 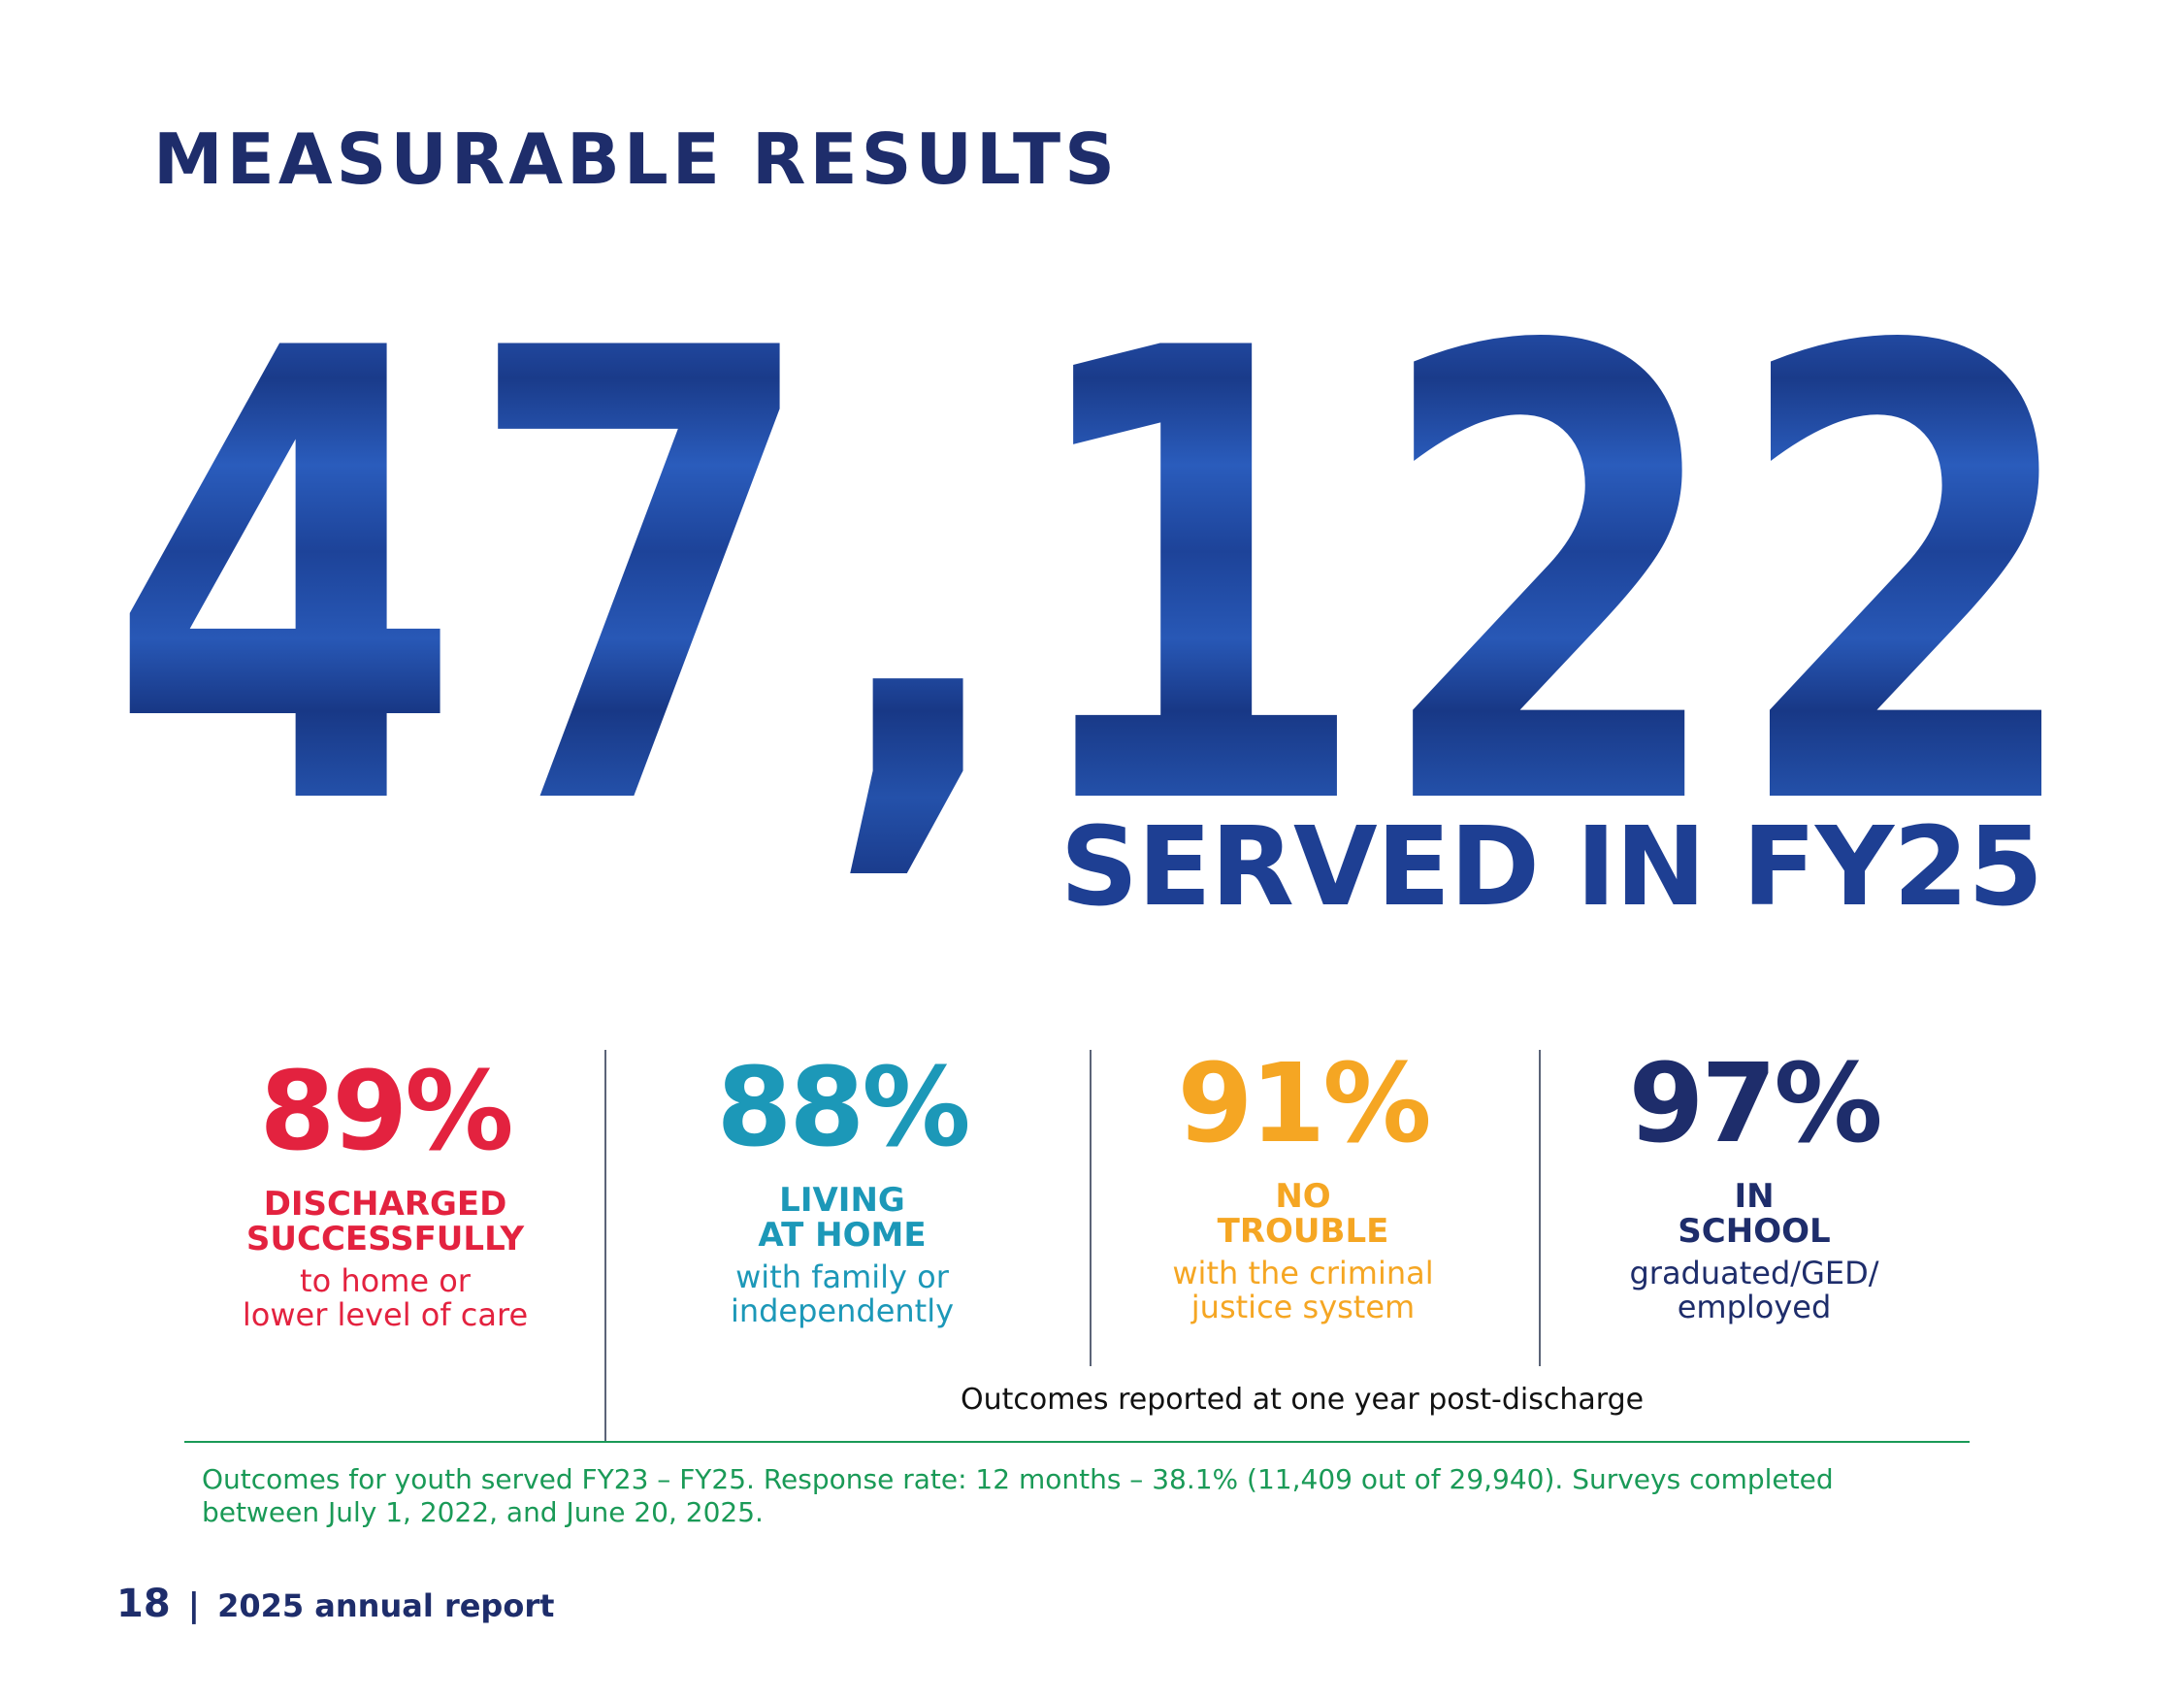 I want to click on served-label: SERVED IN FY25, so click(x=1551, y=867).